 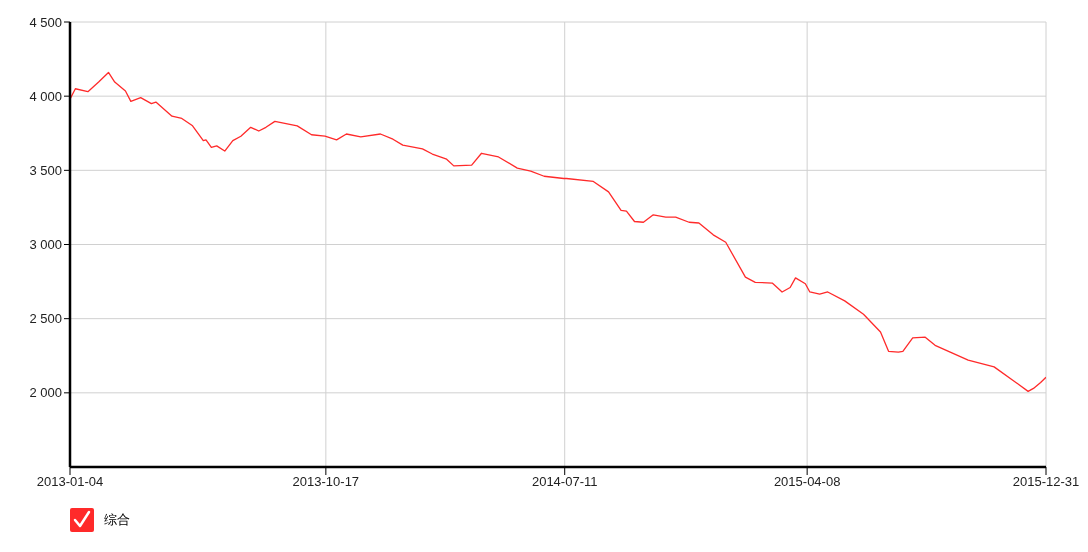 What do you see at coordinates (807, 482) in the screenshot?
I see `x-tick-label: 2015-04-08` at bounding box center [807, 482].